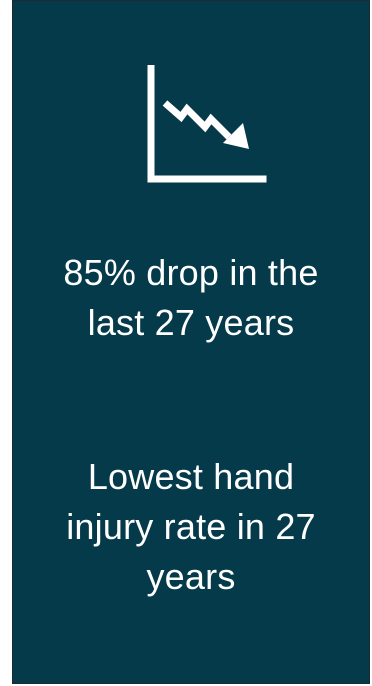 The image size is (372, 686). What do you see at coordinates (191, 273) in the screenshot?
I see `stat-drop-line-1: 85% drop in the` at bounding box center [191, 273].